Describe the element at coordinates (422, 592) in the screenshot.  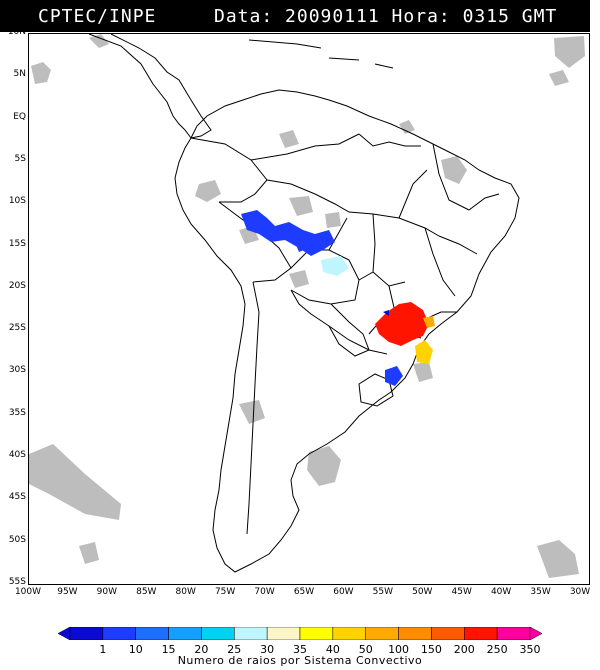
I see `longitude-label: 50W` at that location.